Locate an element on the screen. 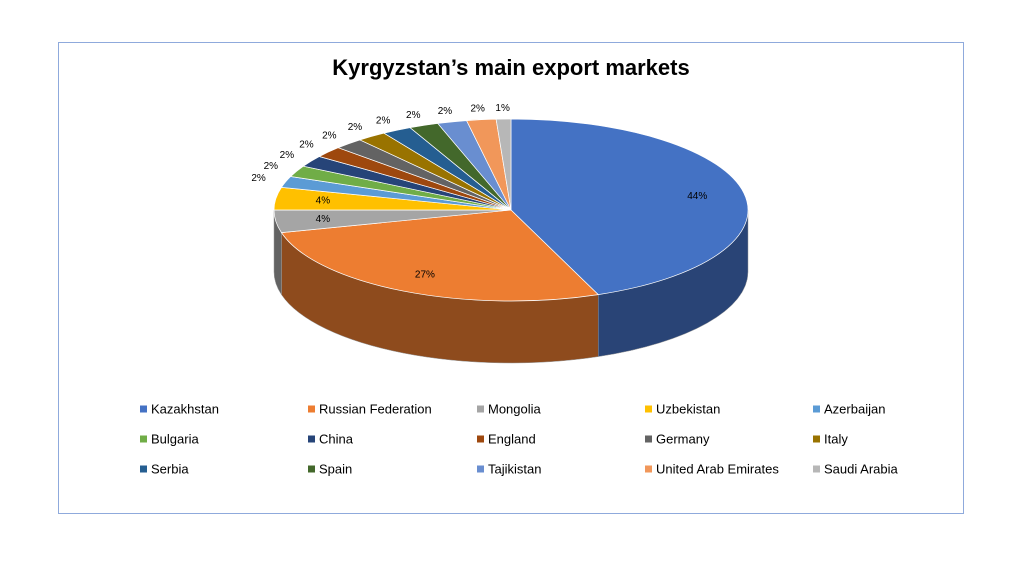 The image size is (1024, 576). legend-label: China is located at coordinates (336, 438).